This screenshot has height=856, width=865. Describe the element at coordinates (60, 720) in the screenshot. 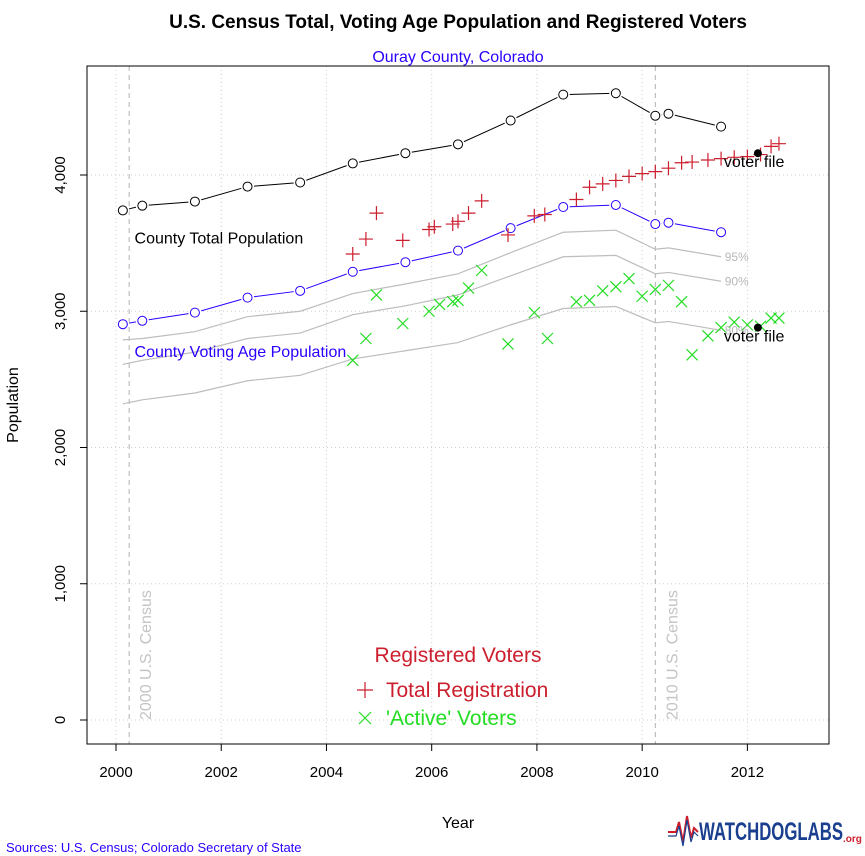

I see `y-tick-label-0: 0` at that location.